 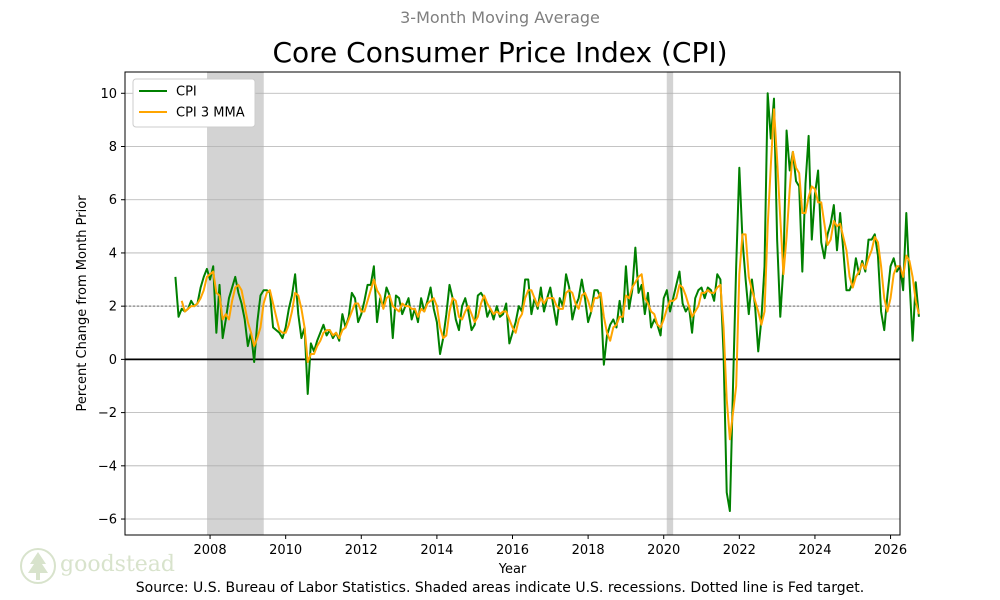 I want to click on brand-logo: goodstead, so click(x=100, y=566).